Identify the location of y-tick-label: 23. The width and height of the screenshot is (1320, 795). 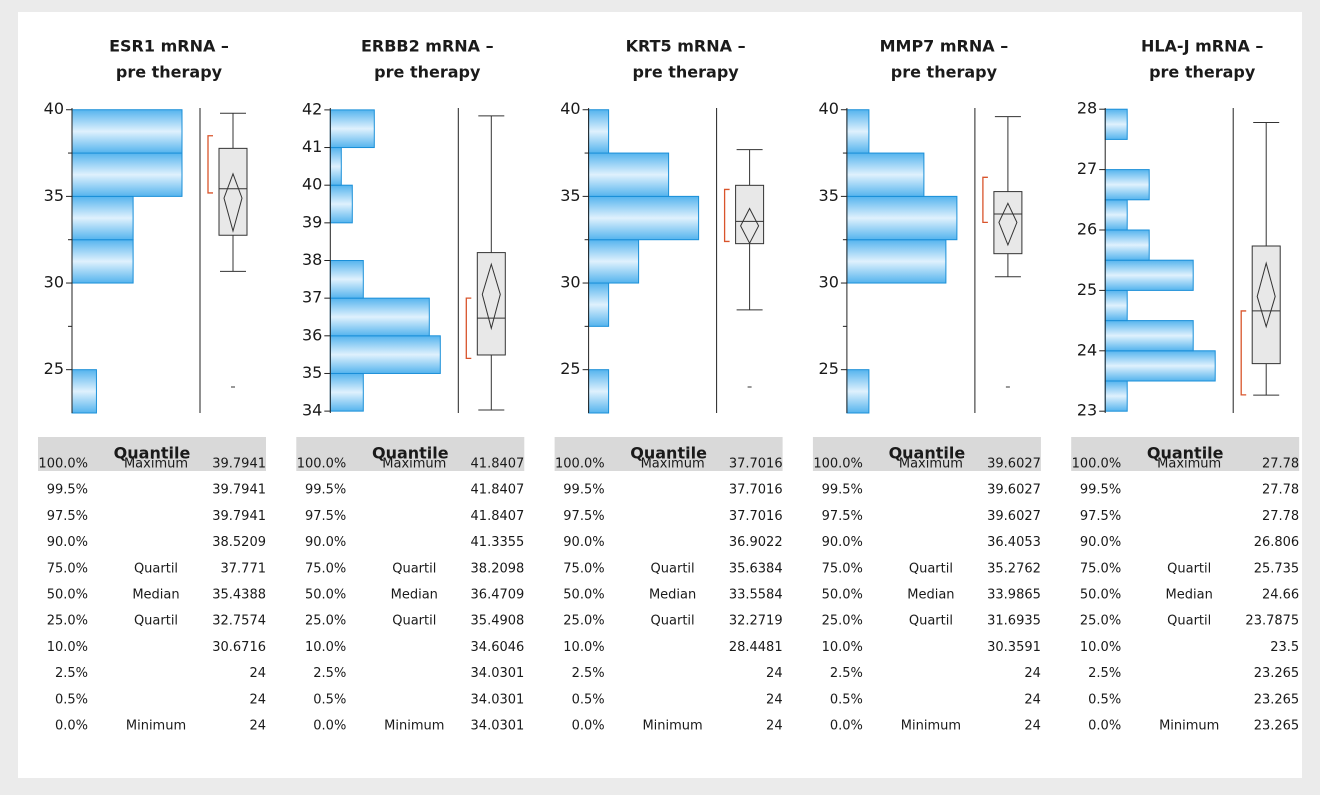
(1087, 410).